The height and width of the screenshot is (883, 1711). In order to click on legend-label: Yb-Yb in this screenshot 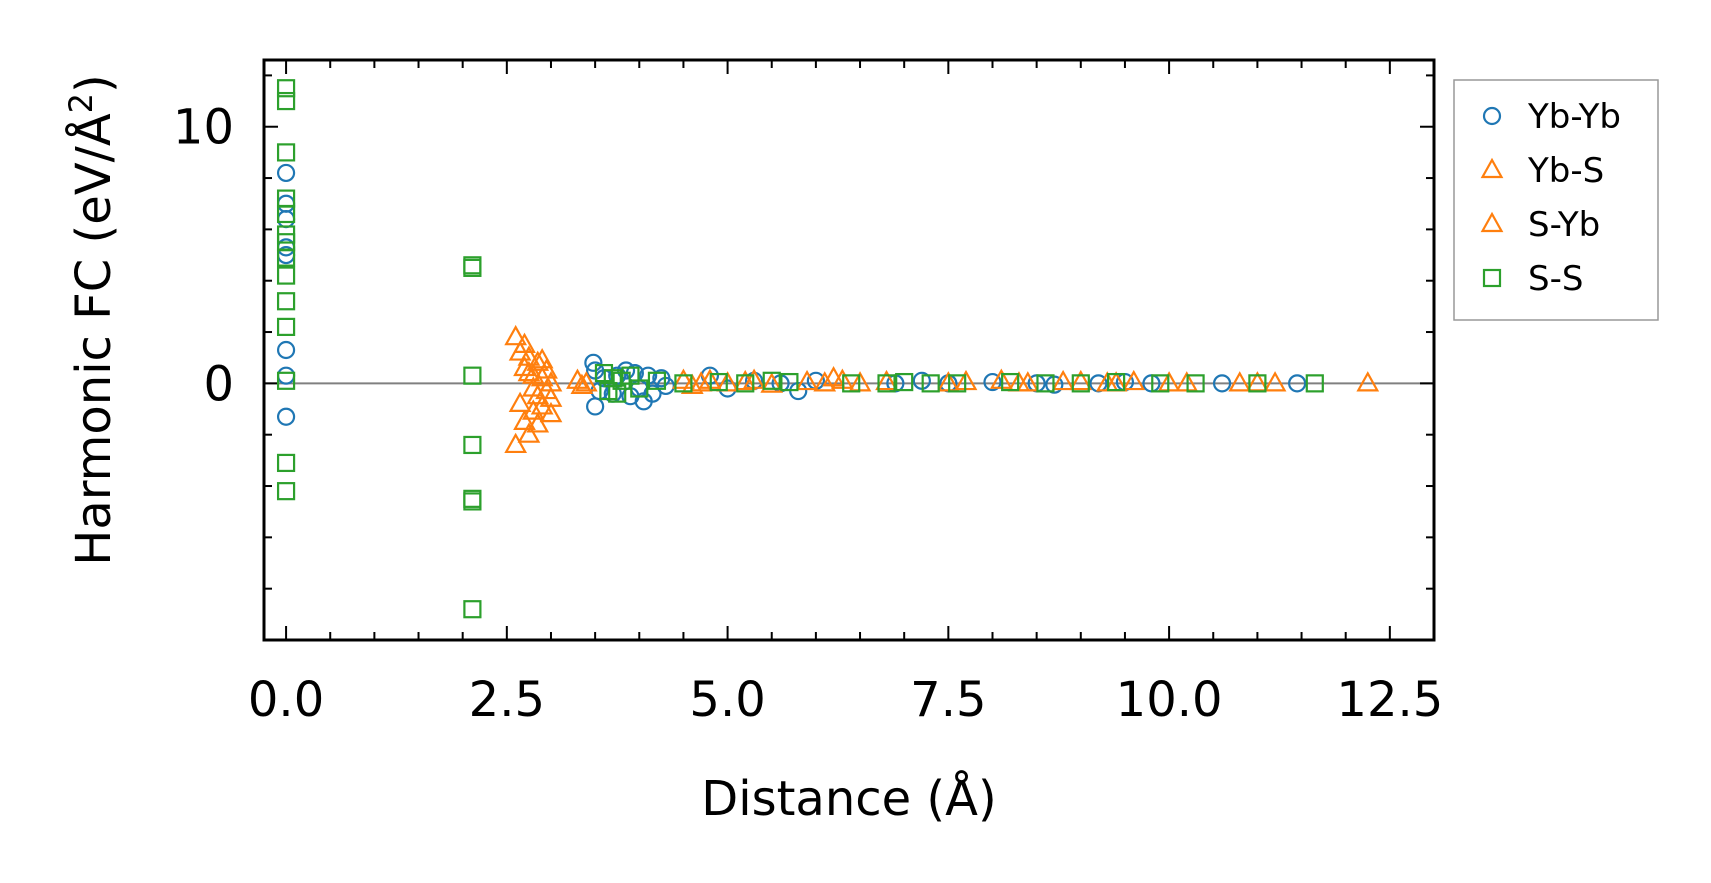, I will do `click(1574, 117)`.